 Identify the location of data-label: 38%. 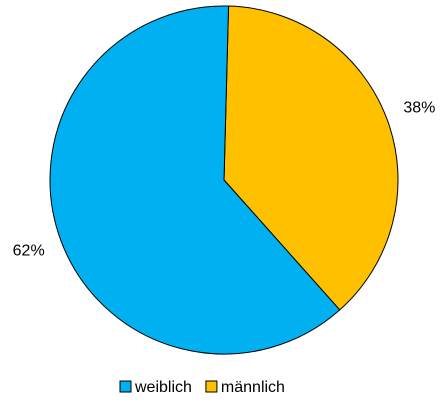
(419, 108).